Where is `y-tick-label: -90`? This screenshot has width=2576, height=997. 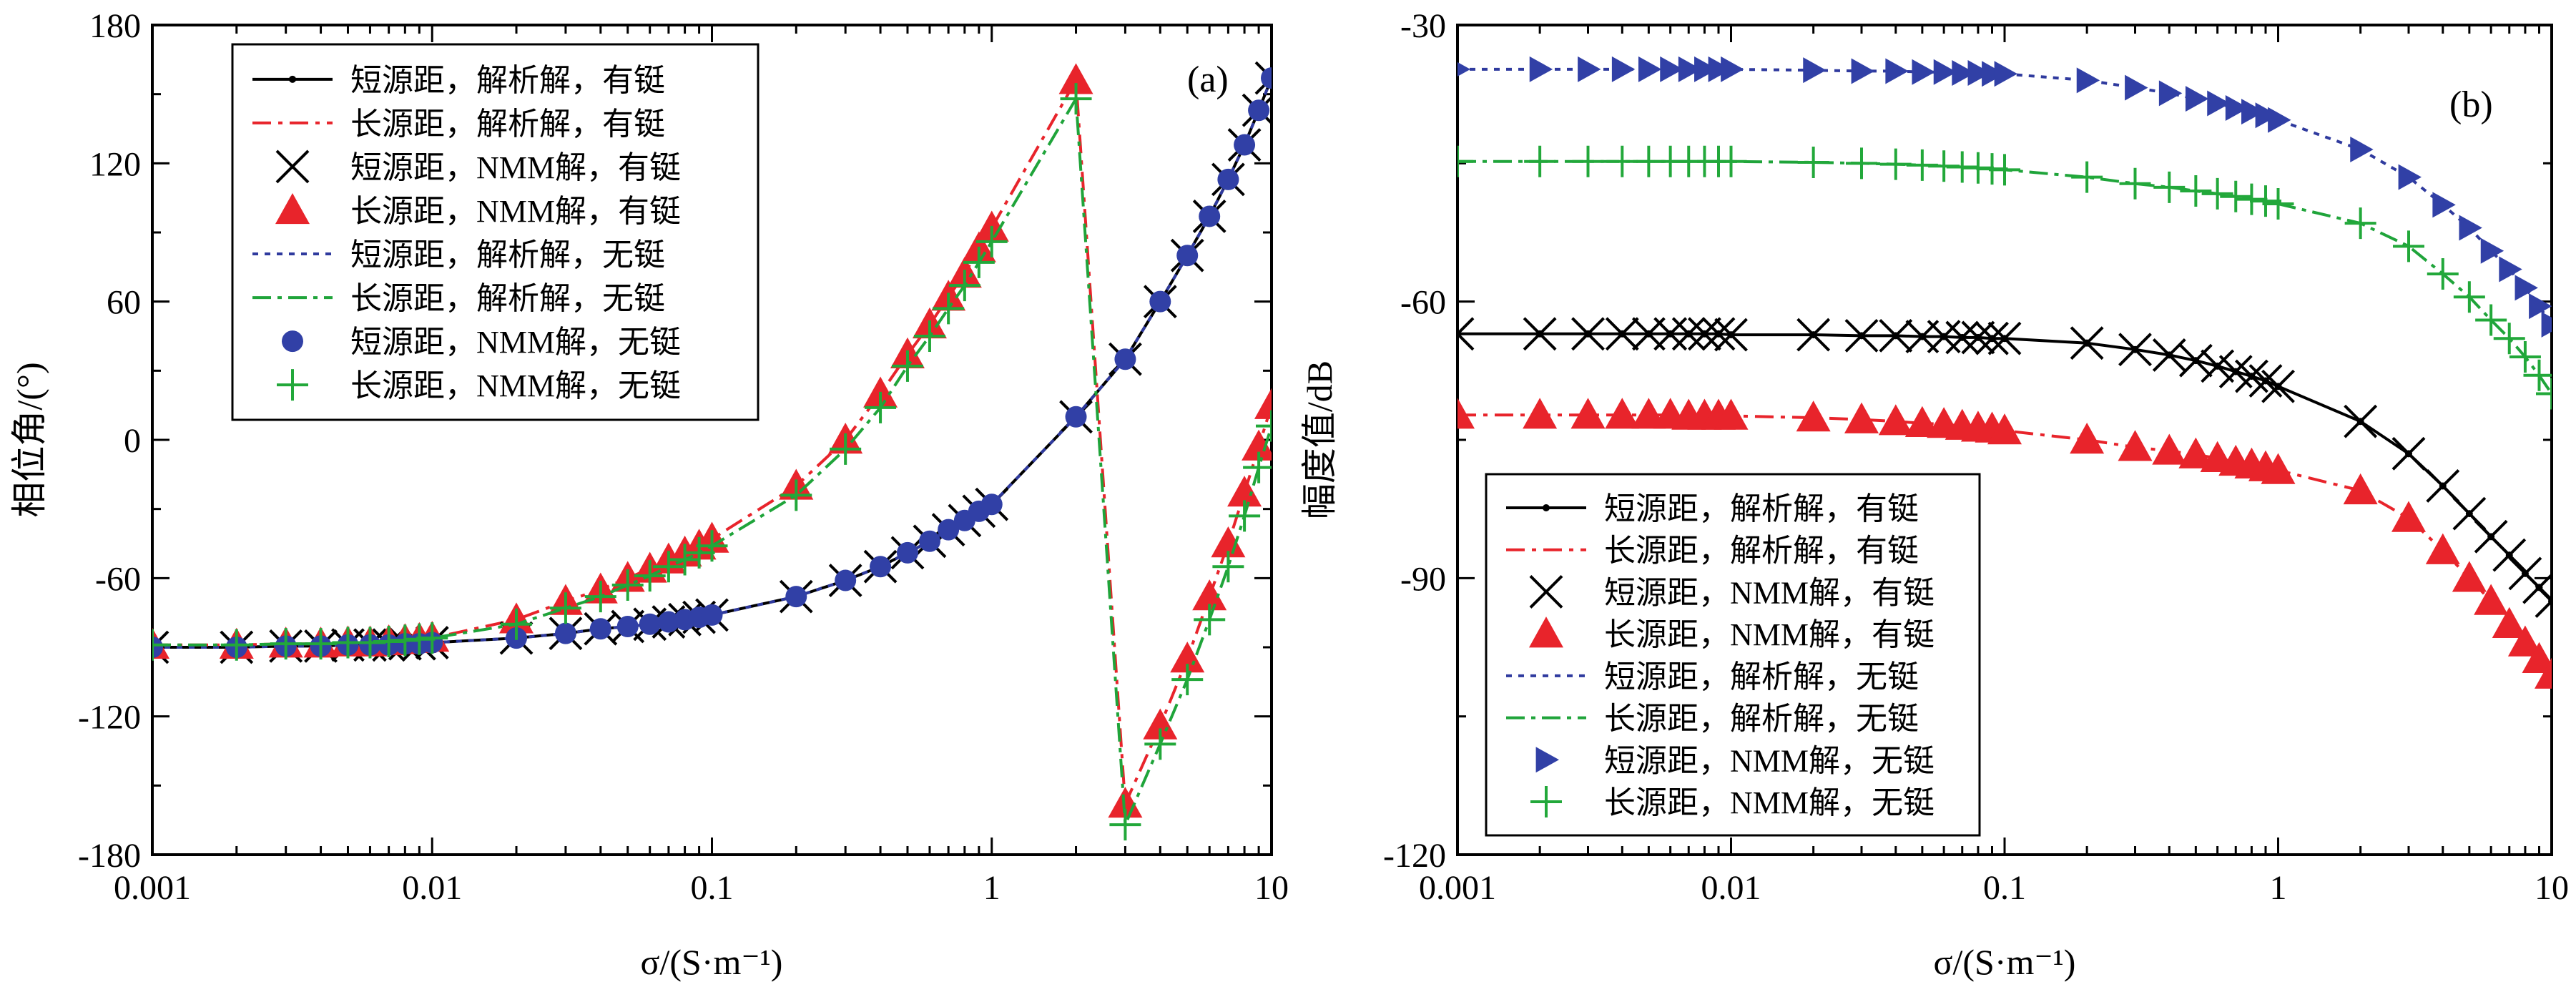 y-tick-label: -90 is located at coordinates (1423, 579).